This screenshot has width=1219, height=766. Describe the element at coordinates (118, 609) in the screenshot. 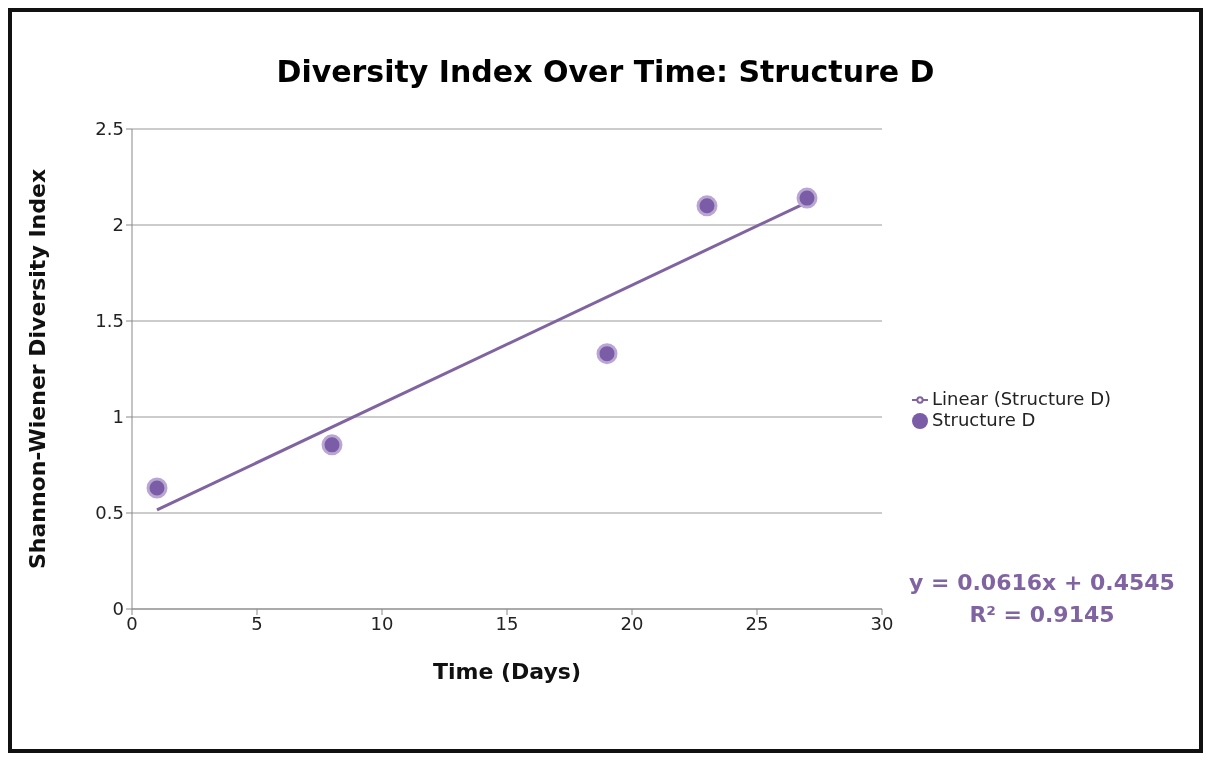

I see `y-tick-label: 0` at that location.